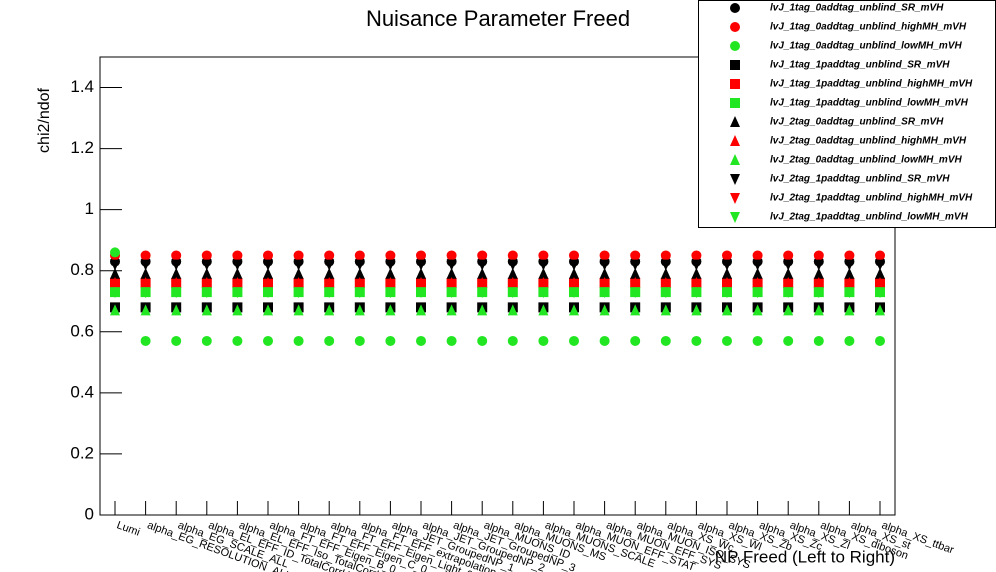 The image size is (996, 572). What do you see at coordinates (860, 179) in the screenshot?
I see `legend-label: lvJ_2tag_1paddtag_unblind_SR_mVH` at bounding box center [860, 179].